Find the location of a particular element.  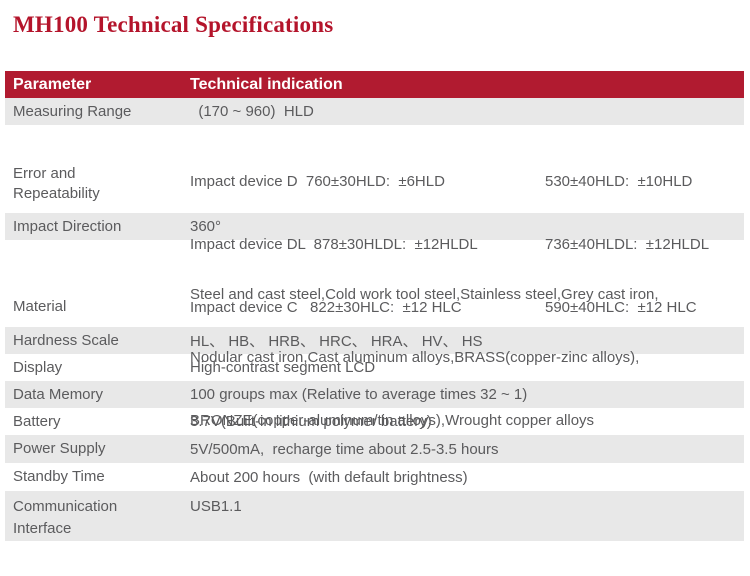

row-label: Standby Time is located at coordinates (59, 476).